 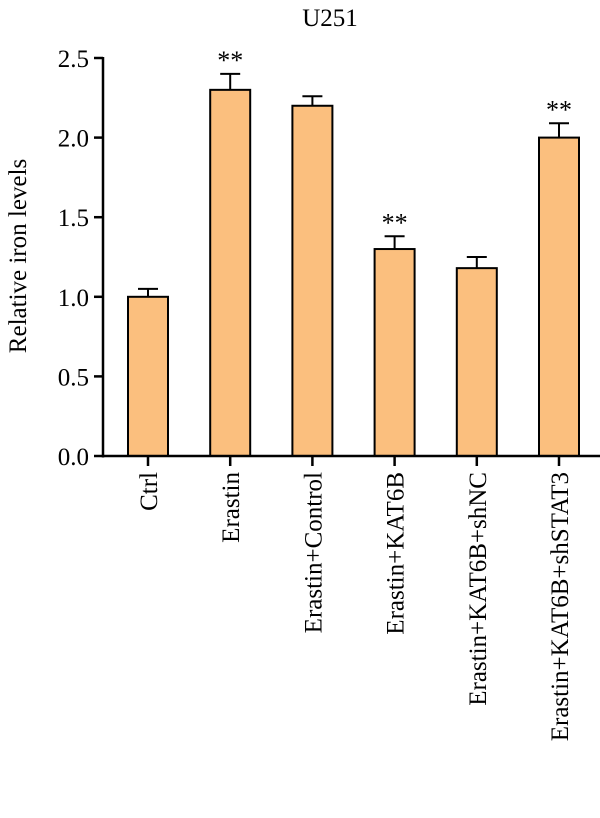 What do you see at coordinates (560, 606) in the screenshot?
I see `x-tick-label: Erastin+KAT6B+shSTAT3` at bounding box center [560, 606].